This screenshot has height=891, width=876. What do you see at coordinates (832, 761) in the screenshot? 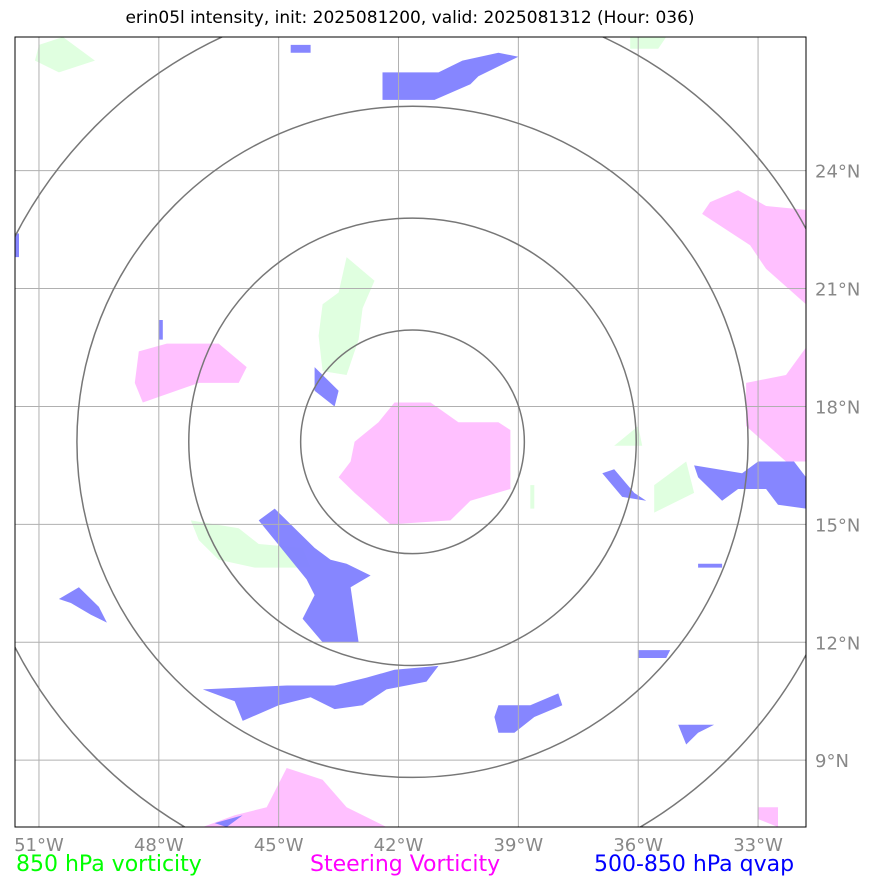
I see `y-tick-label: 9°N` at bounding box center [832, 761].